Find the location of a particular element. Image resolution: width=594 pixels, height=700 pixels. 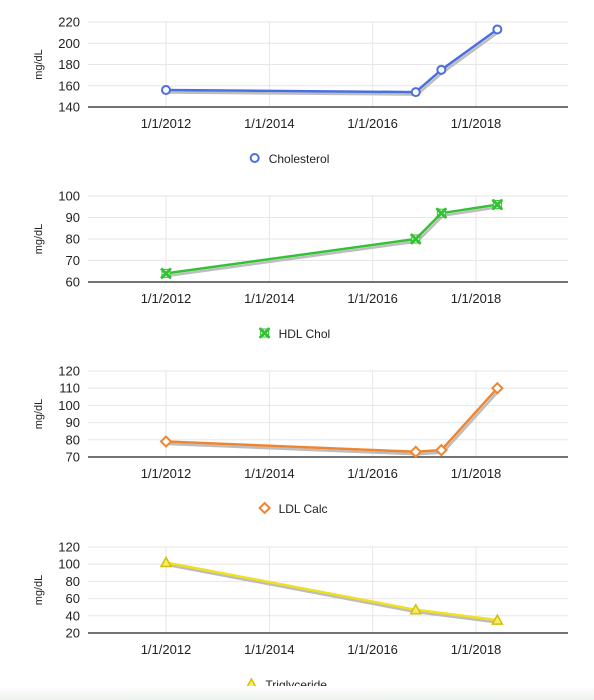

y-tick-label: 40 is located at coordinates (73, 615).